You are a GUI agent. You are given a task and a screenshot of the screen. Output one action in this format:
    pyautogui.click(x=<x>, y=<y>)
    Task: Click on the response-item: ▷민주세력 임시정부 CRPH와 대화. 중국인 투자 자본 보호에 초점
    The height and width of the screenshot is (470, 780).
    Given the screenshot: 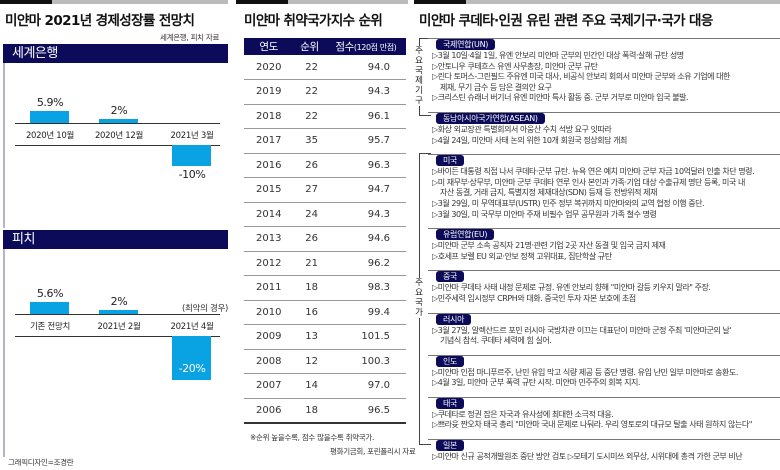 What is the action you would take?
    pyautogui.click(x=534, y=298)
    